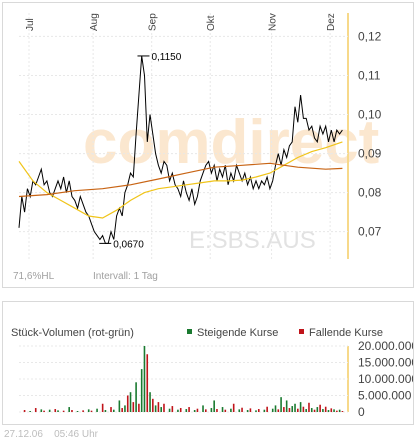 The height and width of the screenshot is (443, 417). What do you see at coordinates (72, 333) in the screenshot?
I see `volume-title: Stück-Volumen (rot-grün)` at bounding box center [72, 333].